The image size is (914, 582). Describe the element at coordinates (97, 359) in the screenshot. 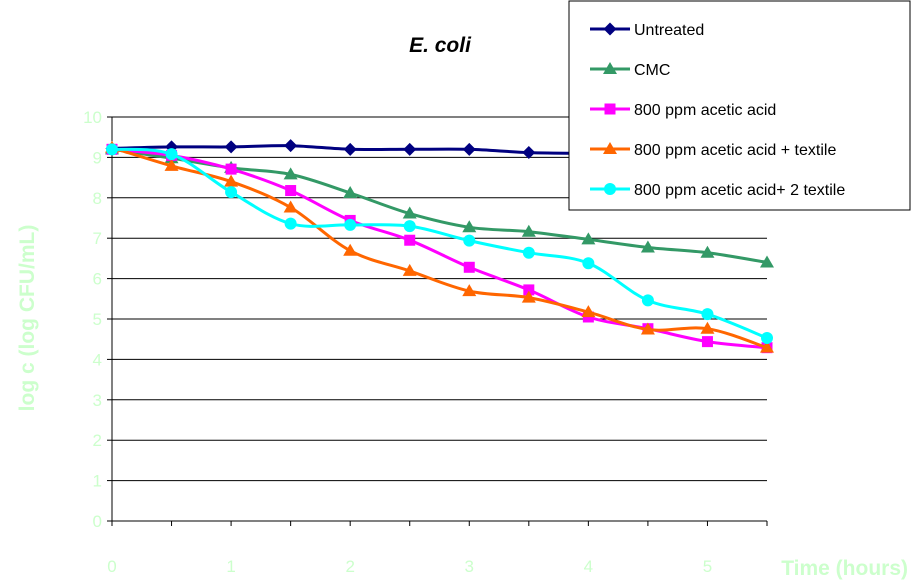

I see `y-tick-label: 4` at that location.